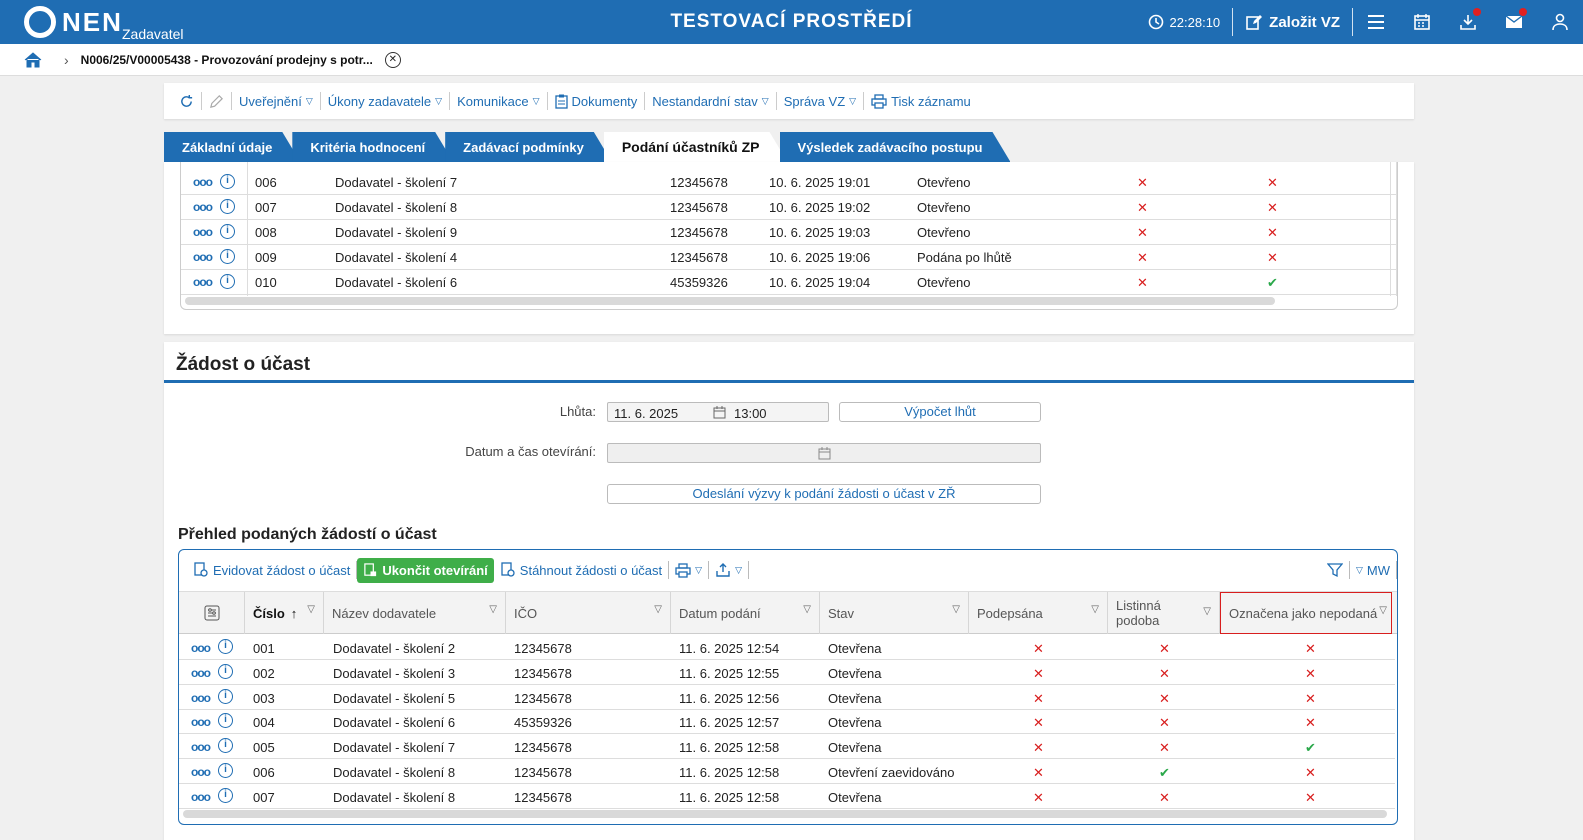 This screenshot has height=840, width=1583. Describe the element at coordinates (1306, 613) in the screenshot. I see `column-marked-not-submitted: Označena jako nepodaná ▽` at that location.